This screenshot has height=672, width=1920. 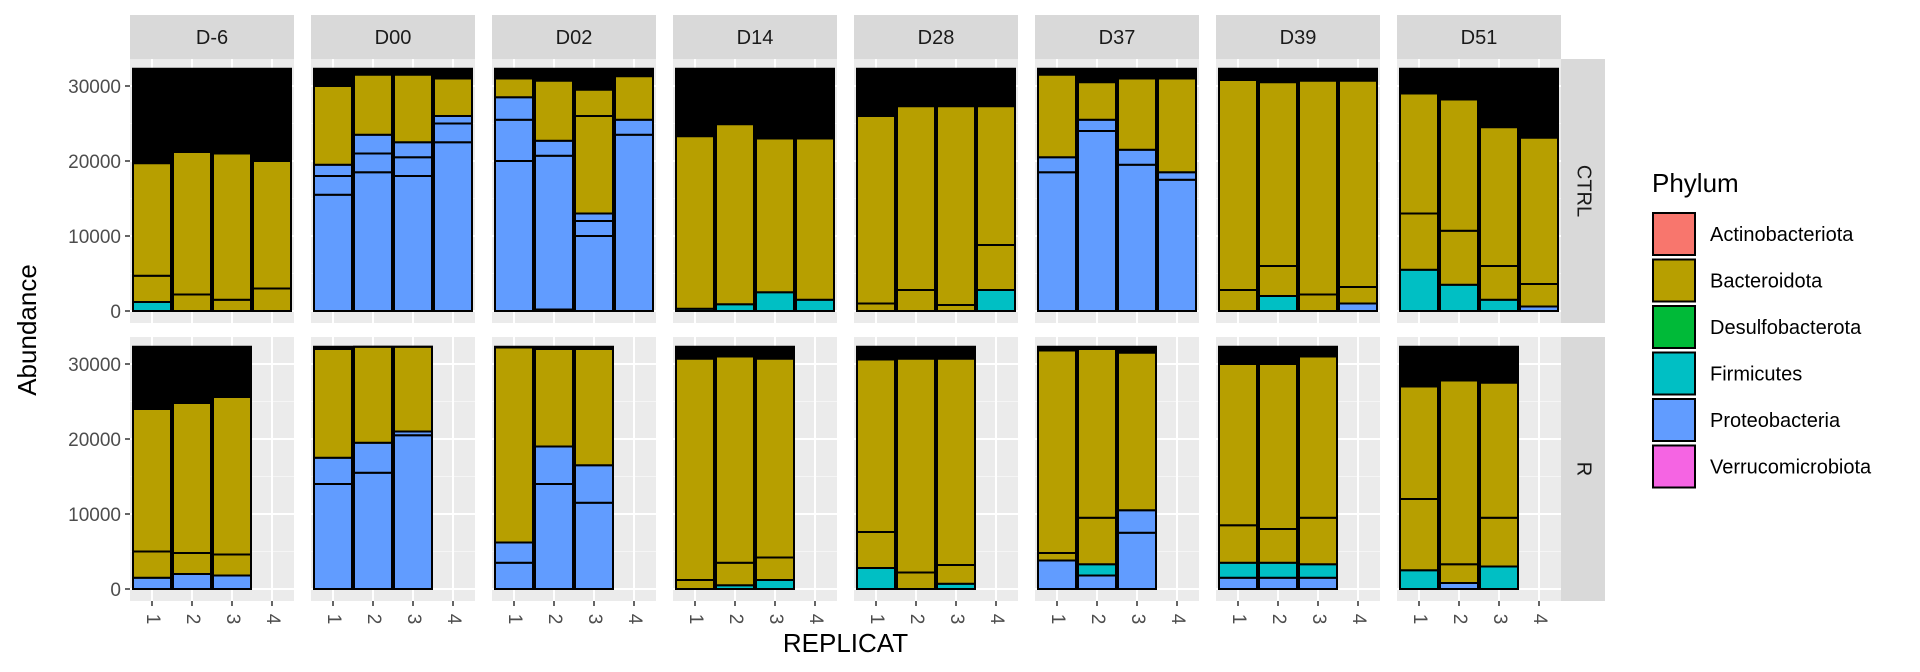 I want to click on row-strip-label: R, so click(x=1584, y=469).